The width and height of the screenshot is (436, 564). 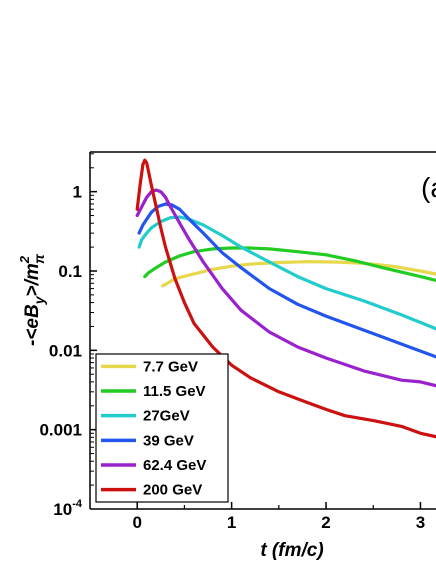 I want to click on x-axis-title: t (fm/c), so click(x=291, y=550).